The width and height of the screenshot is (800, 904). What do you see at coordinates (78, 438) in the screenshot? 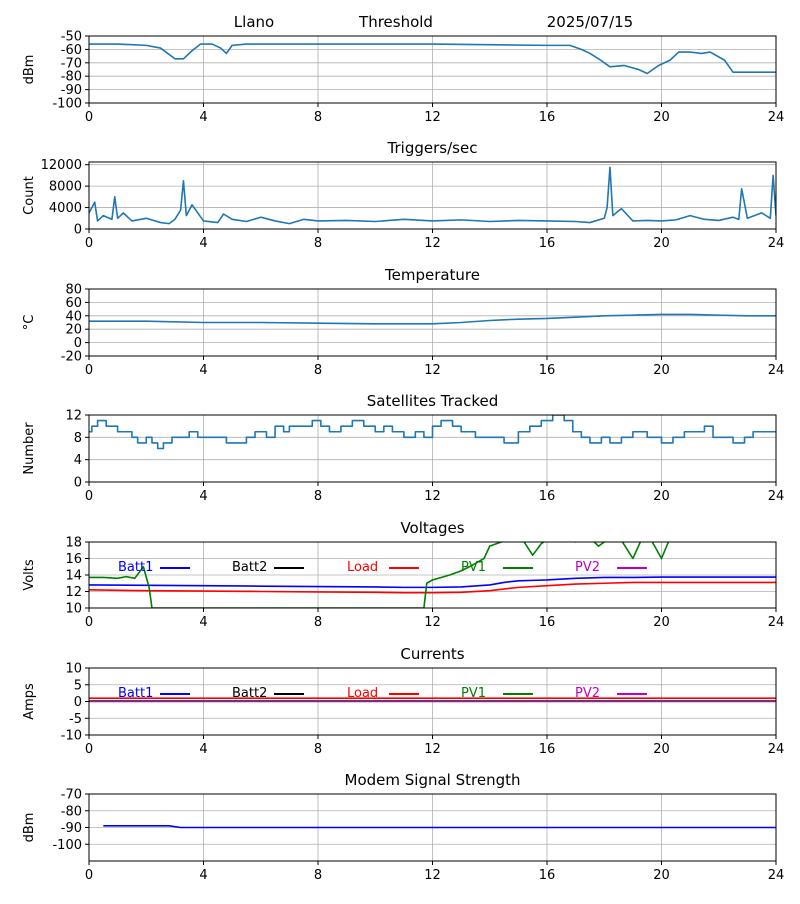
I see `y-tick-label: 8` at bounding box center [78, 438].